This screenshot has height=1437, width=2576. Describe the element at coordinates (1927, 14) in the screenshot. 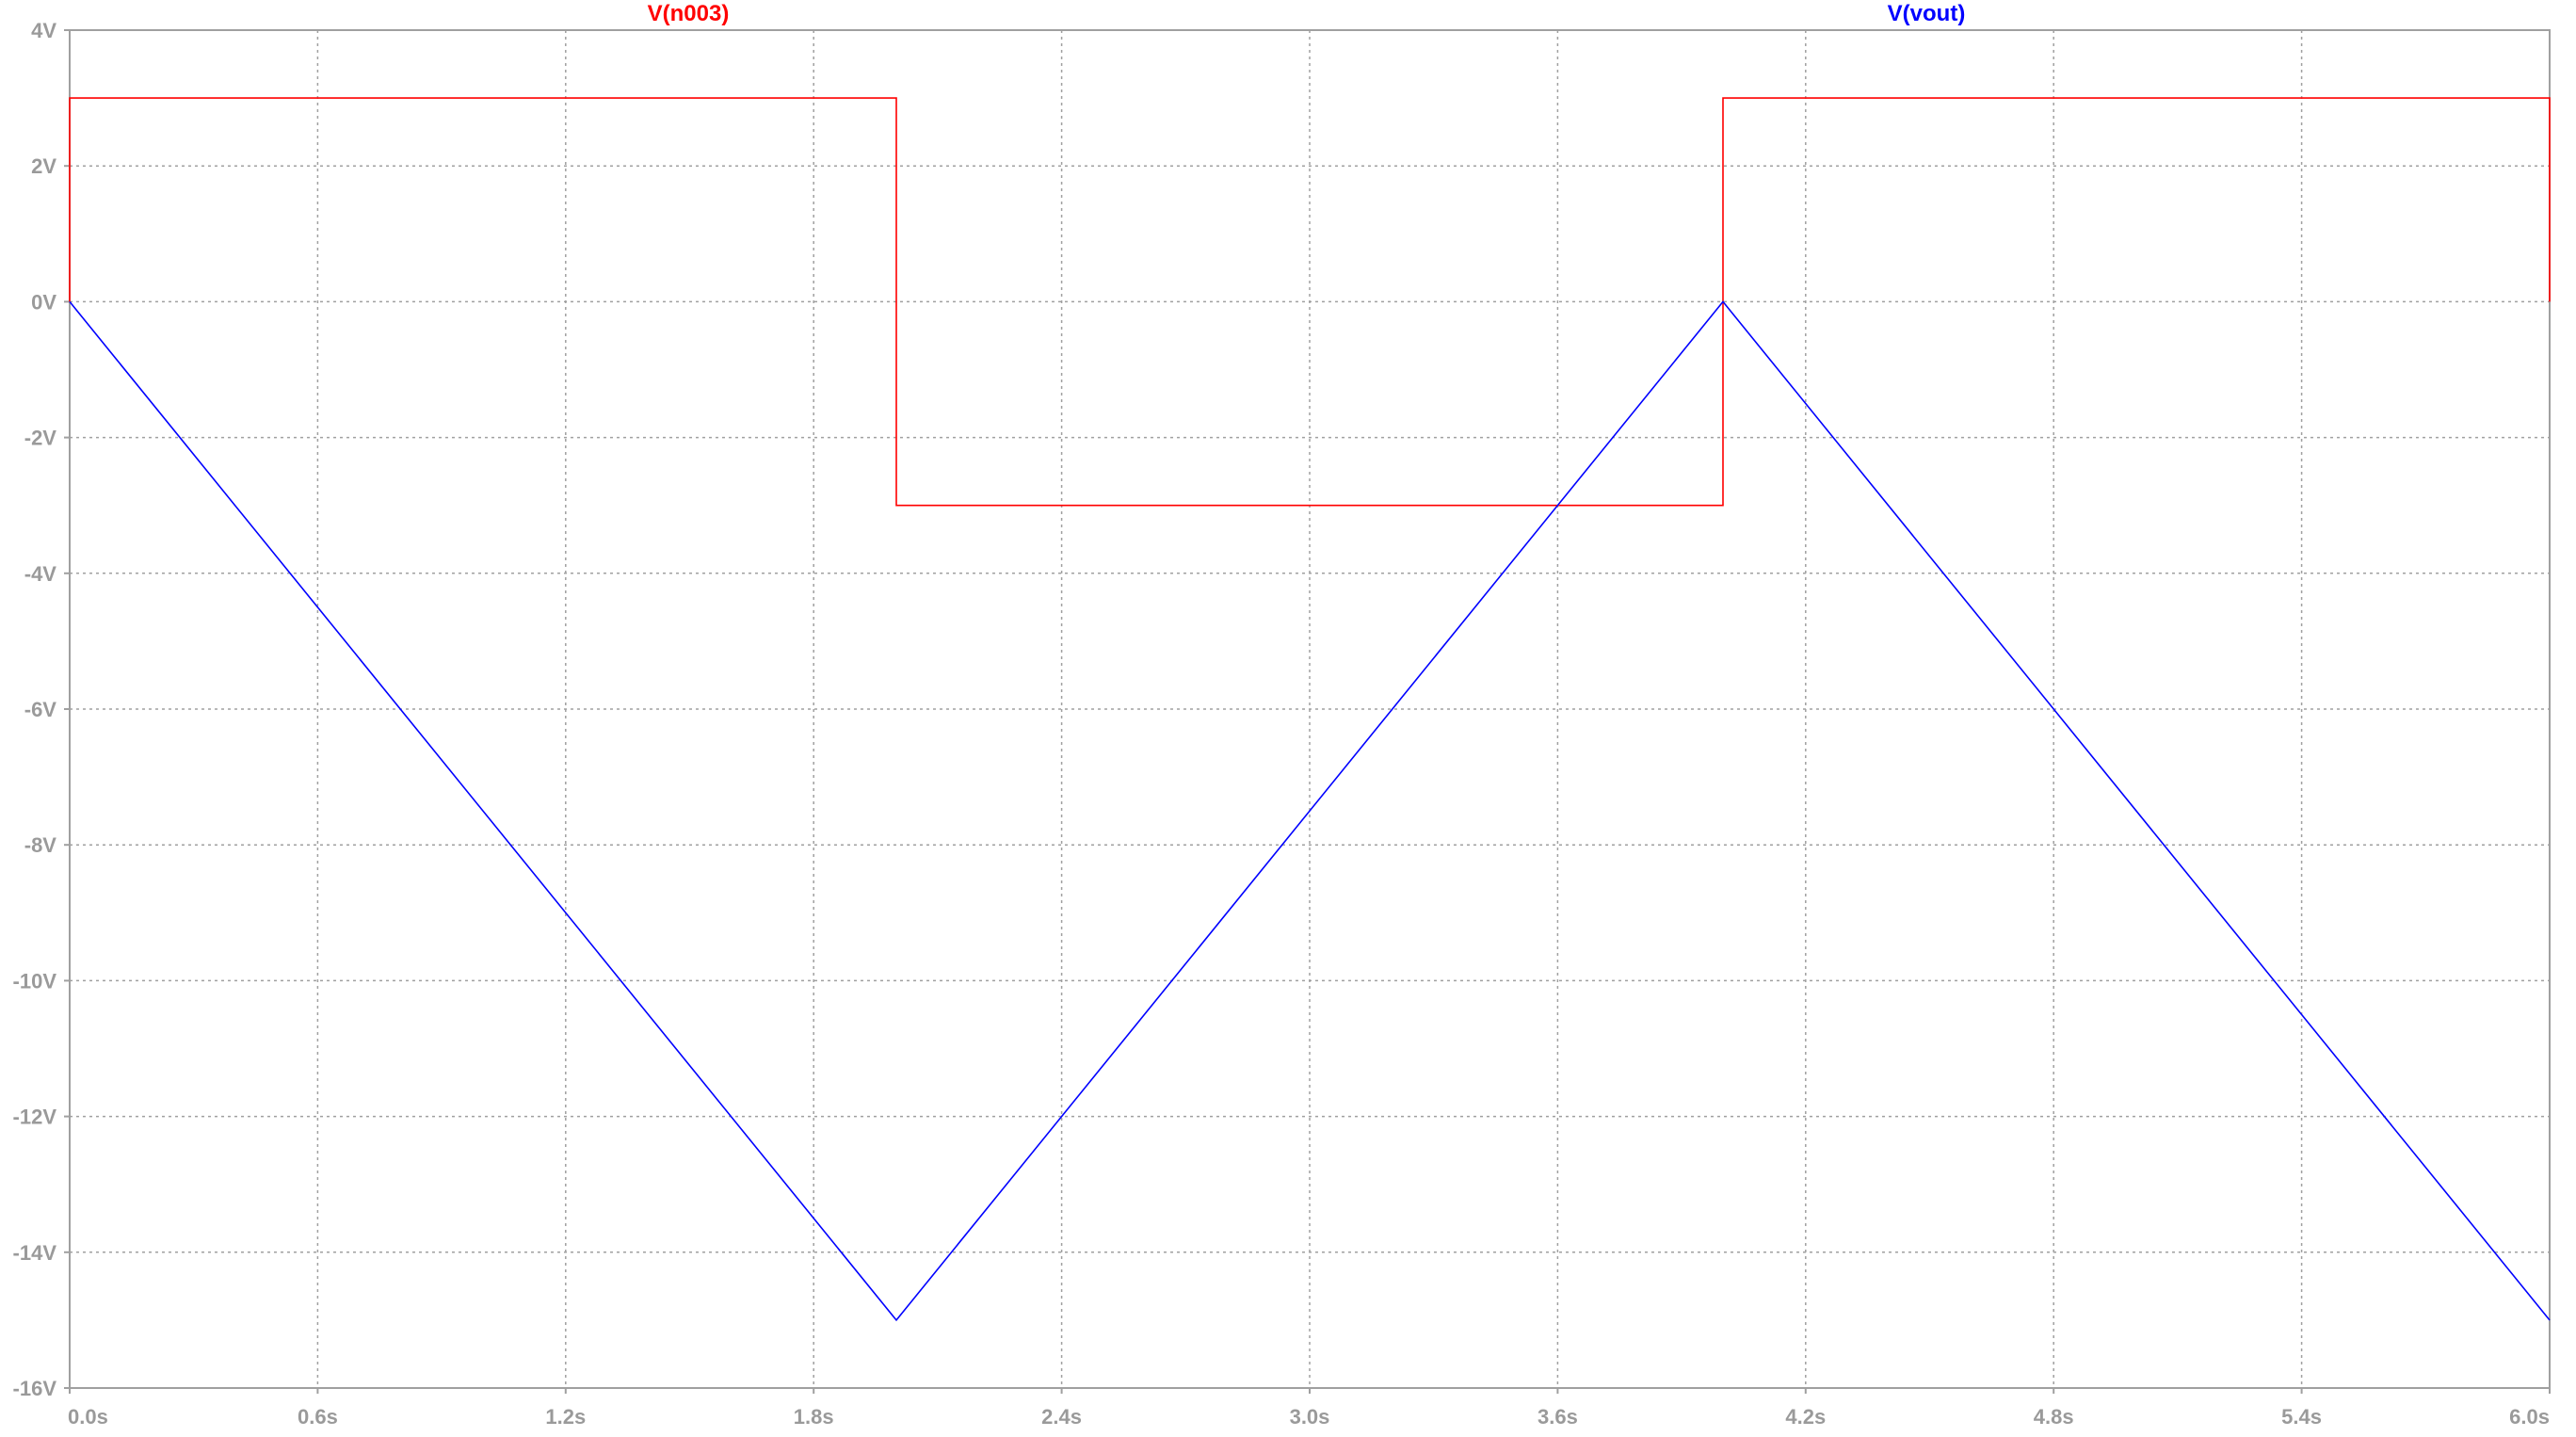

I see `series-label-vout: V(vout)` at that location.